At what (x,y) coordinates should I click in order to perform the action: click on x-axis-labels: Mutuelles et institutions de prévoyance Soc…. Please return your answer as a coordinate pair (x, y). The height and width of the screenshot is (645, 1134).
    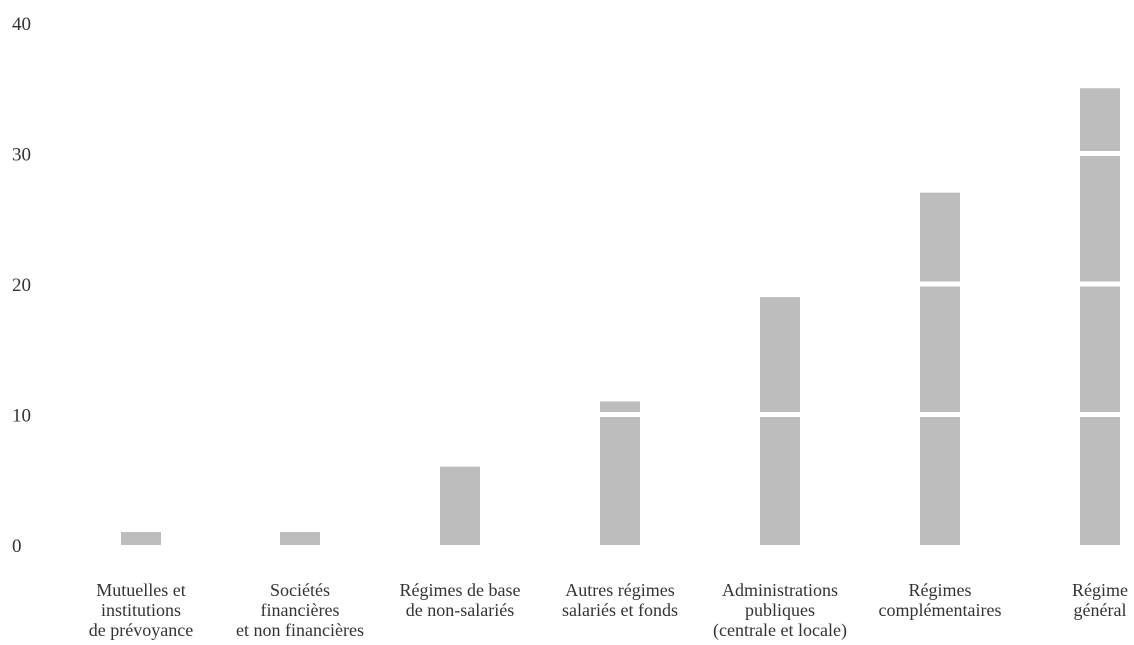
    Looking at the image, I should click on (608, 610).